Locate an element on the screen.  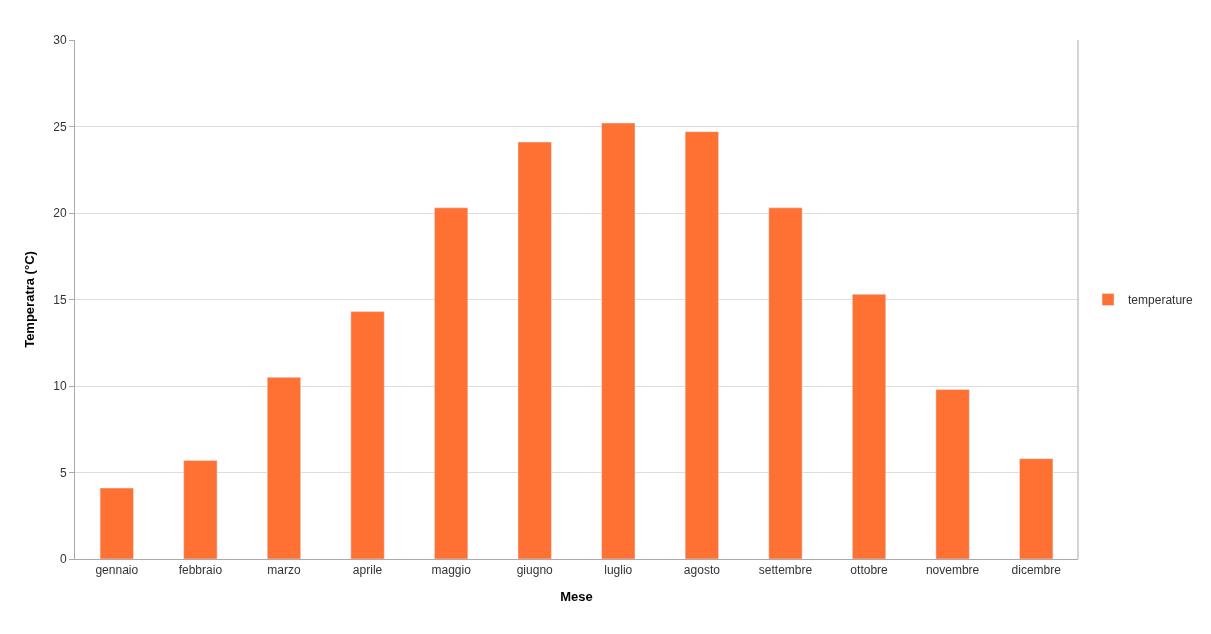
x-tick-label: luglio is located at coordinates (618, 570).